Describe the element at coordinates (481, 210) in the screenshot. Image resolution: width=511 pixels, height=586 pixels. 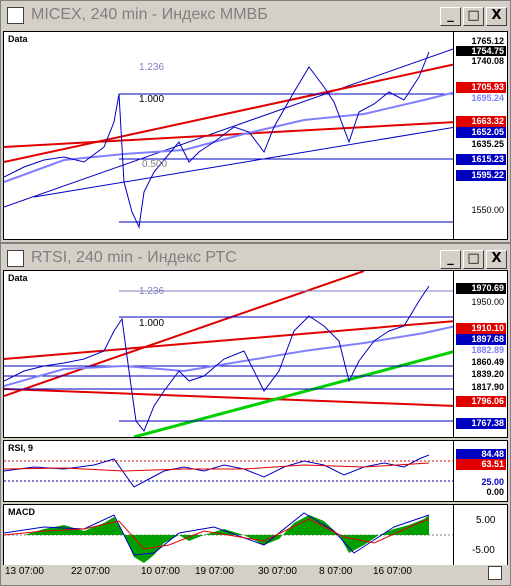
I see `price-tick: 1550.00` at that location.